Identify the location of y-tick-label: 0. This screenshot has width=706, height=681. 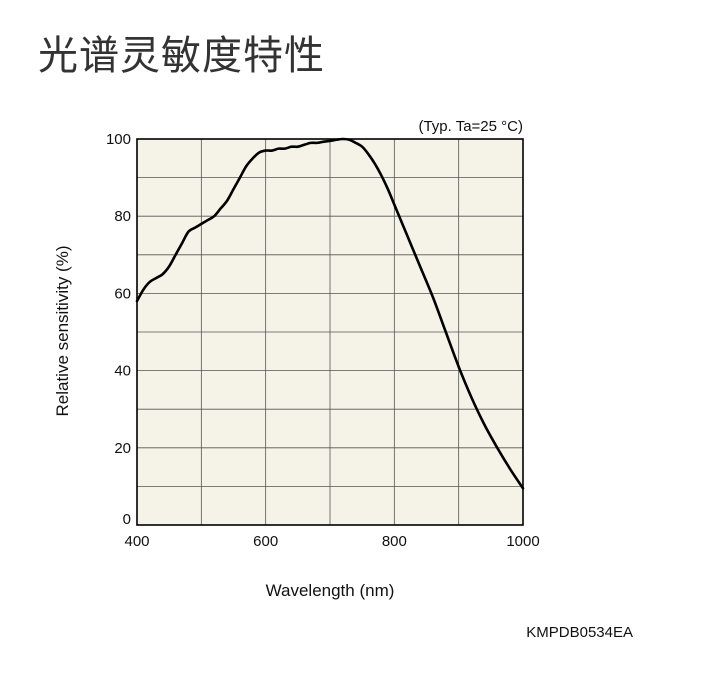
(127, 519).